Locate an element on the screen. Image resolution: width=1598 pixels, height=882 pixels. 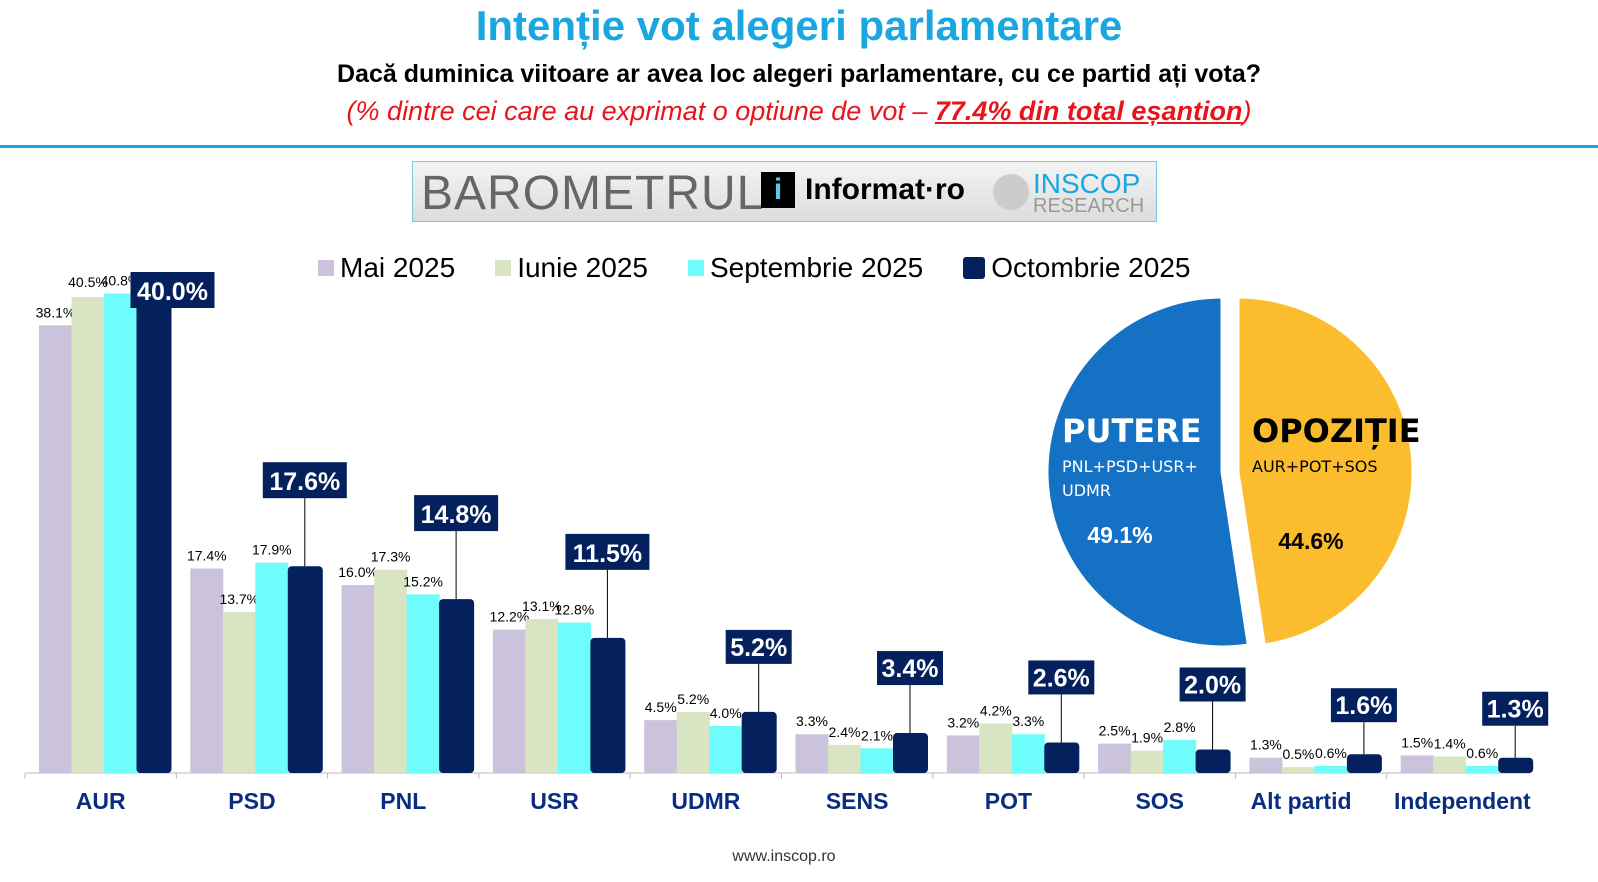
inscop-circle-icon is located at coordinates (1011, 192).